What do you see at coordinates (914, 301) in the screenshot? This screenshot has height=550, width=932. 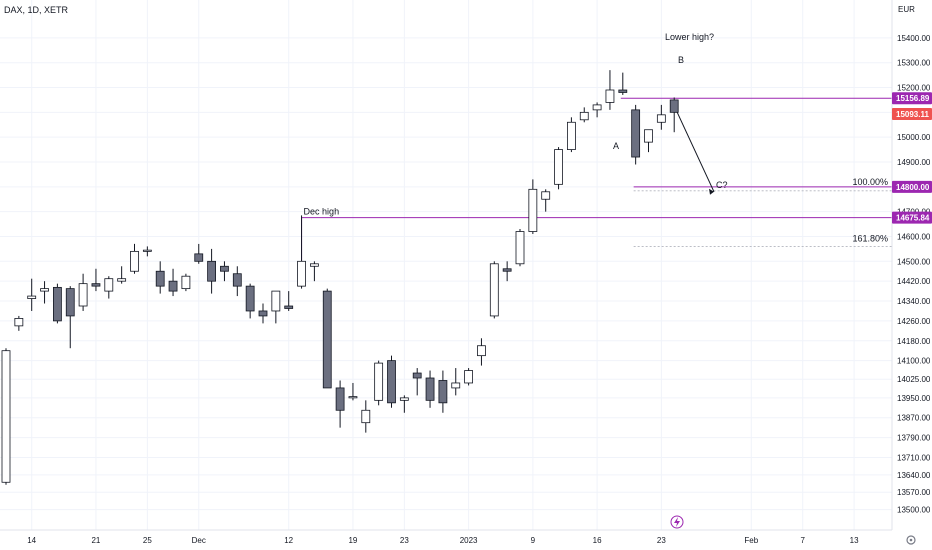 I see `price-tick-label: 14340.00` at bounding box center [914, 301].